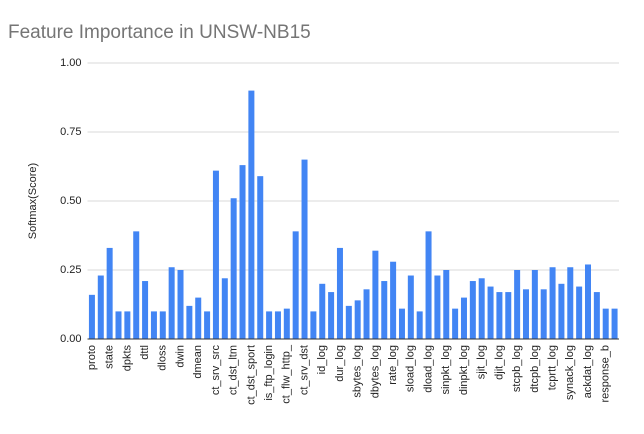 This screenshot has height=434, width=644. Describe the element at coordinates (517, 368) in the screenshot. I see `x-tick-label: stcpb_log` at that location.